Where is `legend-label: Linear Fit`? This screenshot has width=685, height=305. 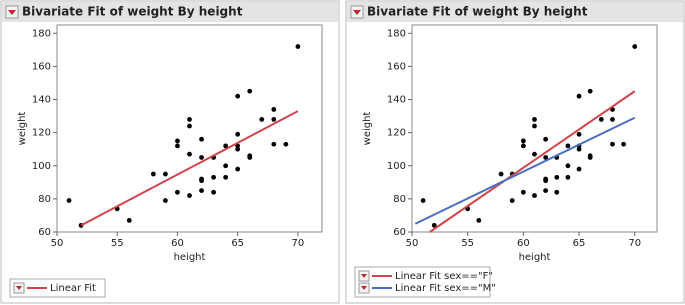 legend-label: Linear Fit is located at coordinates (73, 288).